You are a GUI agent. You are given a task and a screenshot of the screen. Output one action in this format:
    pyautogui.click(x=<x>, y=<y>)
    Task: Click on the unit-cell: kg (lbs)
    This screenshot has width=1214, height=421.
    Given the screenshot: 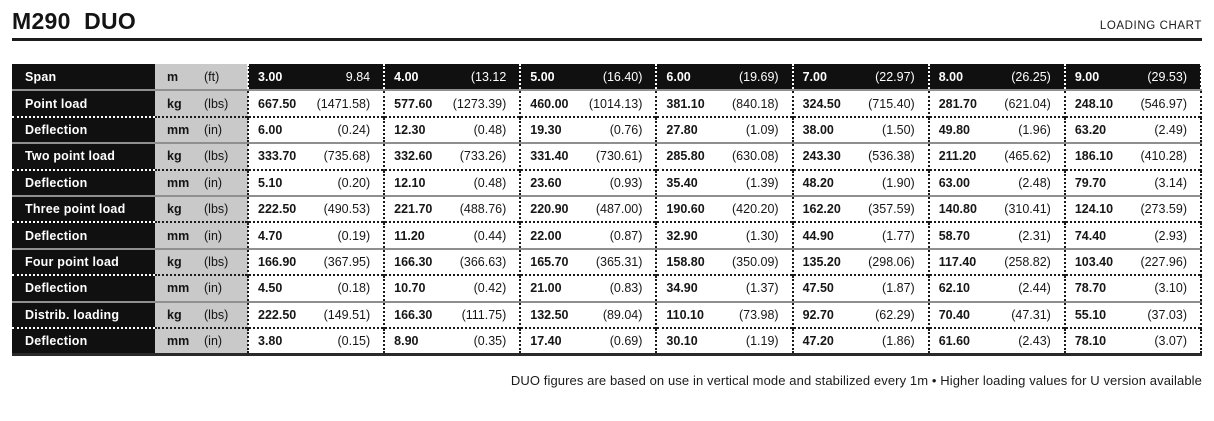 What is the action you would take?
    pyautogui.click(x=201, y=261)
    